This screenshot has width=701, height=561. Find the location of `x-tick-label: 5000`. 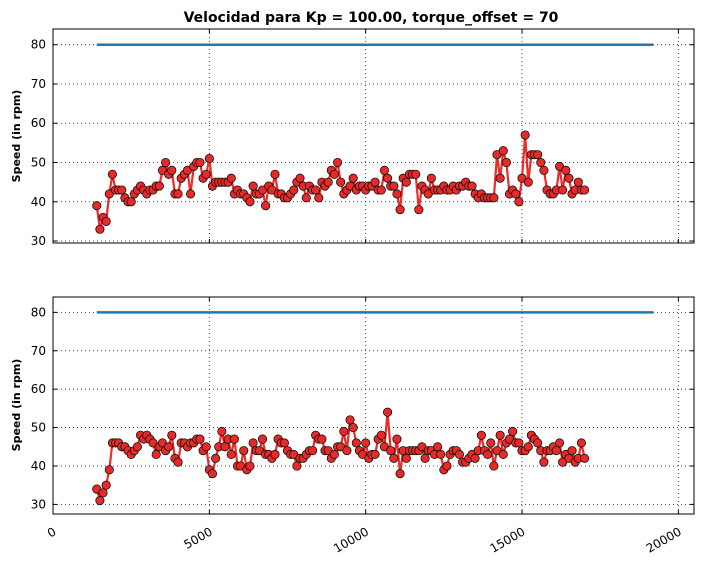

x-tick-label: 5000 is located at coordinates (197, 537).